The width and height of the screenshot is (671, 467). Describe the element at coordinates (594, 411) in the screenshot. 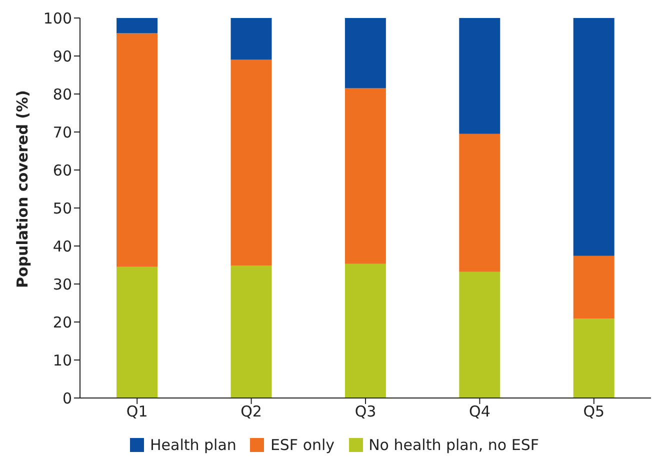

I see `x-tick-label: Q5` at that location.